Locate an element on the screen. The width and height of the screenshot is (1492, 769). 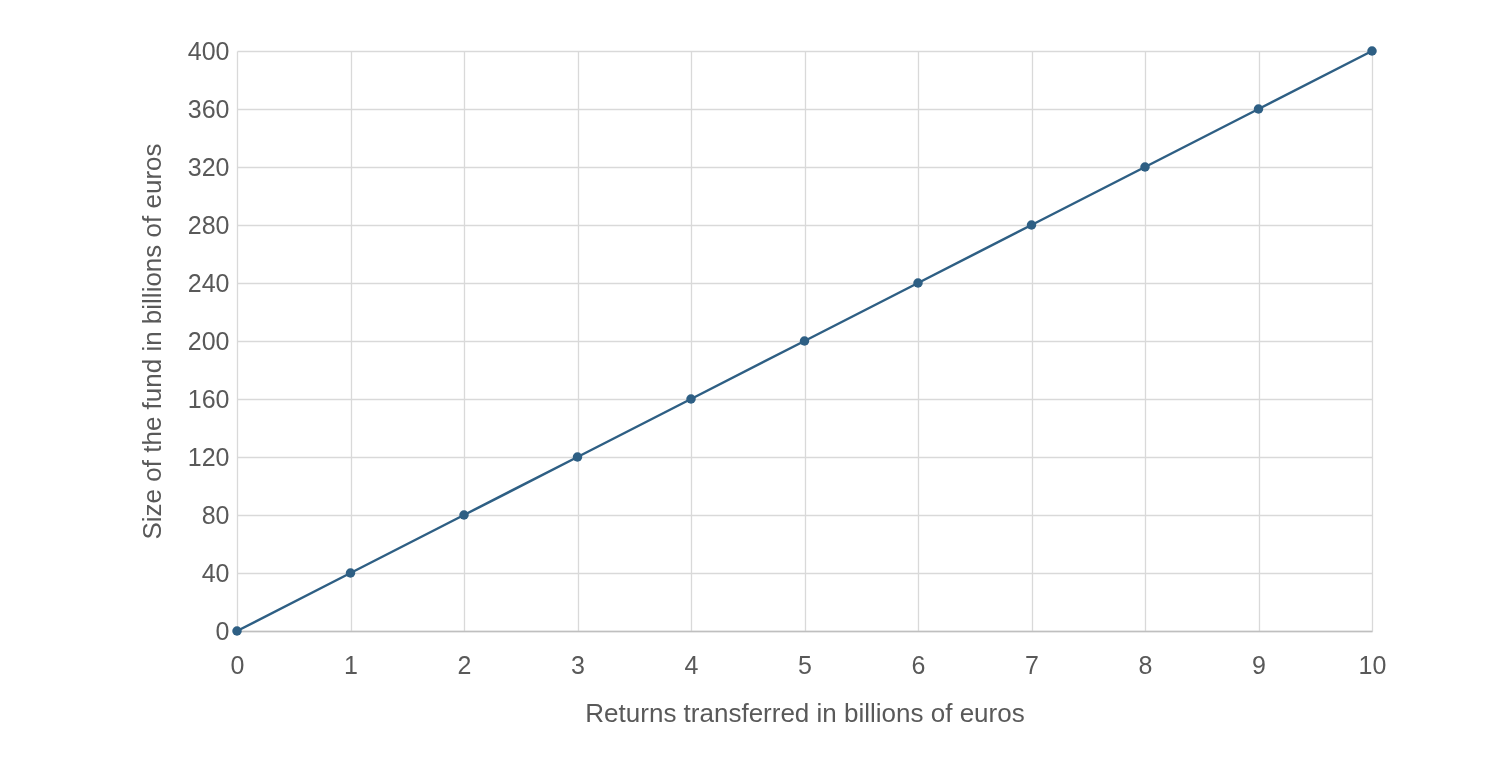
x-tick-label: 10 is located at coordinates (1372, 664).